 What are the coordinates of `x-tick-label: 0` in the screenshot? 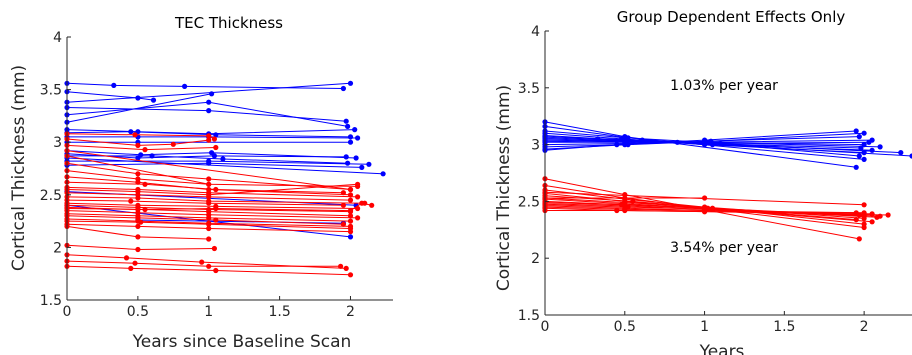 It's located at (545, 327).